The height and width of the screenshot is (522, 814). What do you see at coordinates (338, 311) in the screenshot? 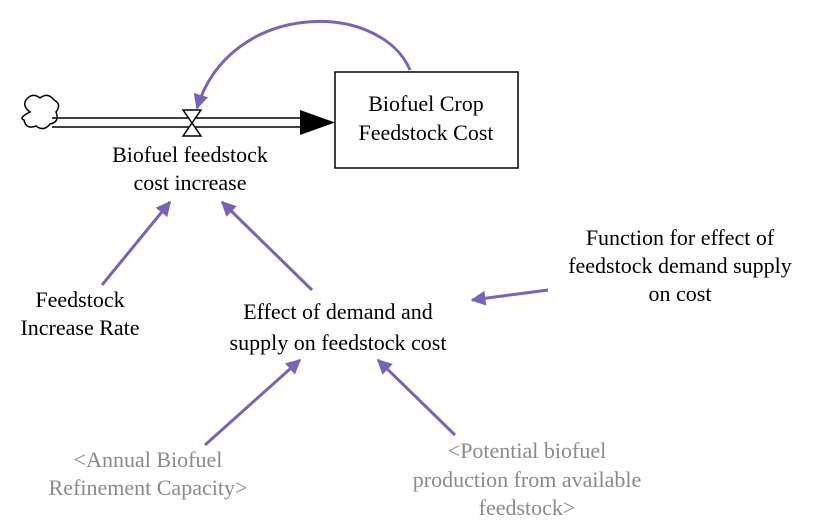
I see `node-label: Effect of demand and` at bounding box center [338, 311].